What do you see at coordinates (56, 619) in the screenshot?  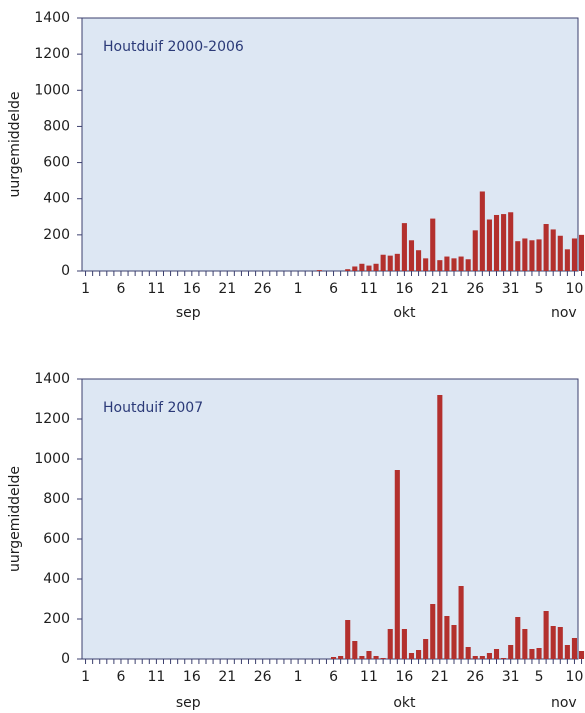 I see `y-tick-label: 200` at bounding box center [56, 619].